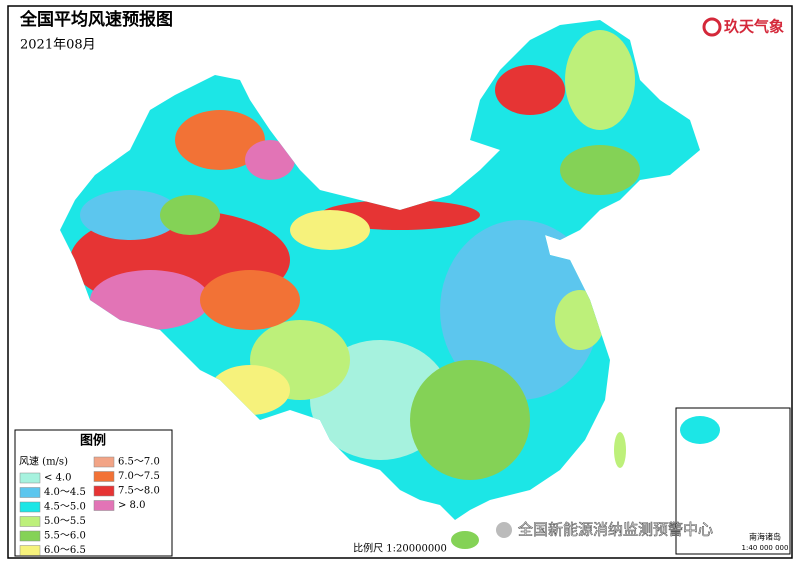  I want to click on legend-label: < 4.0, so click(57, 478).